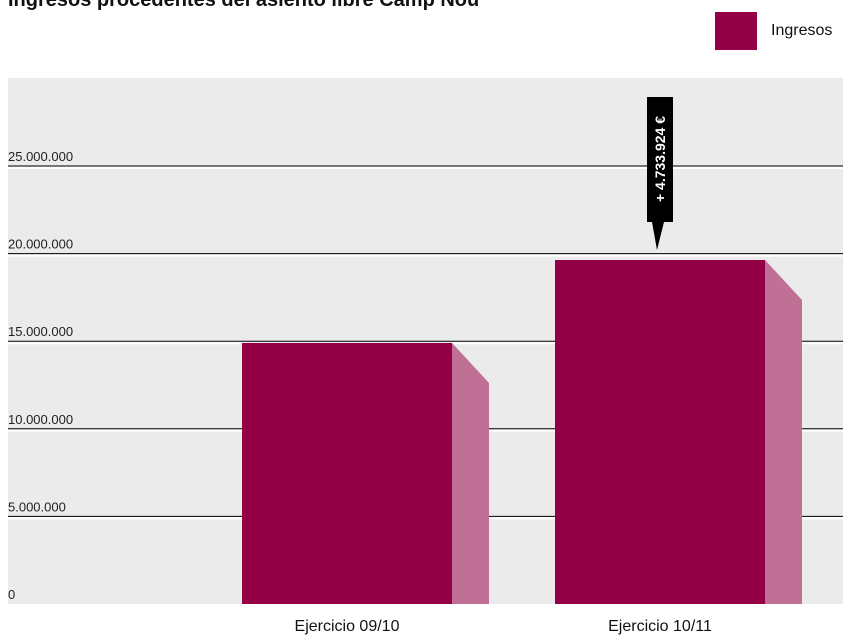 The width and height of the screenshot is (843, 637). I want to click on y-tick-label: 0, so click(11, 594).